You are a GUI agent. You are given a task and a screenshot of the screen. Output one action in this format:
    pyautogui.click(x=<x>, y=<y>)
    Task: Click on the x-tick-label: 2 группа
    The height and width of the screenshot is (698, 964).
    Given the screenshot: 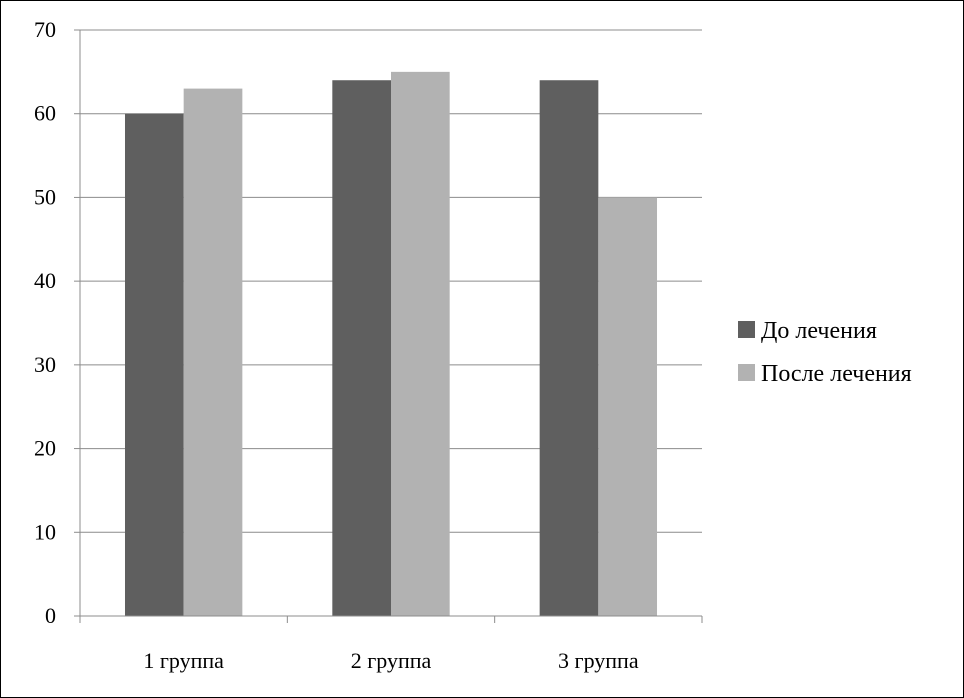 What is the action you would take?
    pyautogui.click(x=391, y=660)
    